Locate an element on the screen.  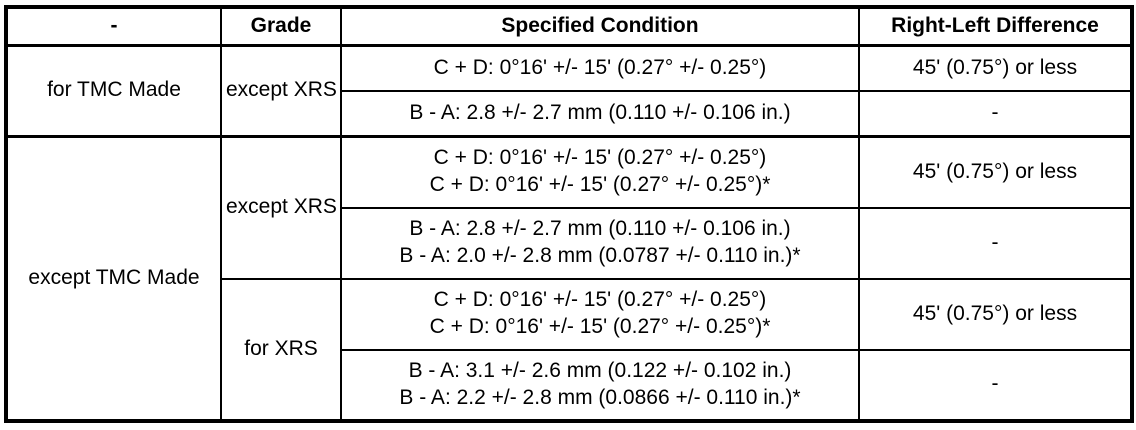
header-cell-blank: - is located at coordinates (113, 26).